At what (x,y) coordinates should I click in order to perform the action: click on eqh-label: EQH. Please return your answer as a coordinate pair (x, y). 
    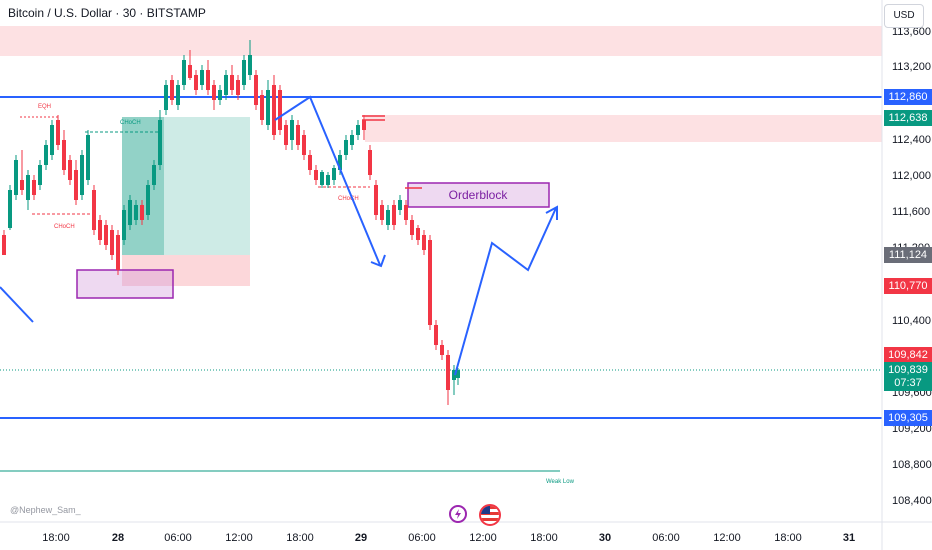
    Looking at the image, I should click on (44, 107).